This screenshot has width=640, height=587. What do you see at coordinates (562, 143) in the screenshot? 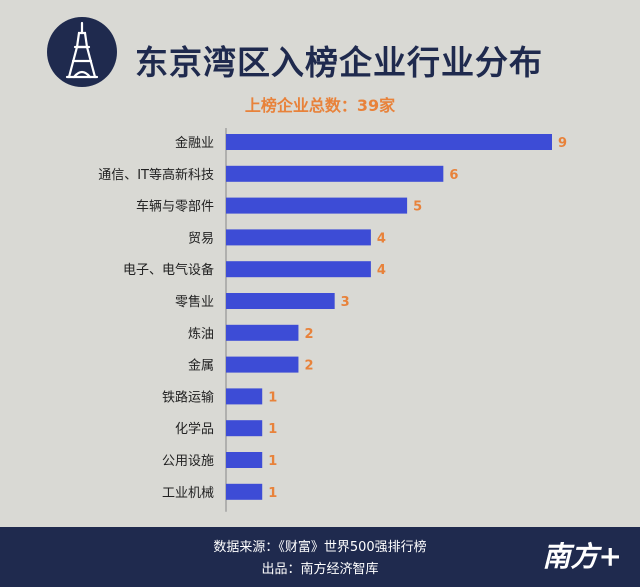
I see `data-label: 9` at bounding box center [562, 143].